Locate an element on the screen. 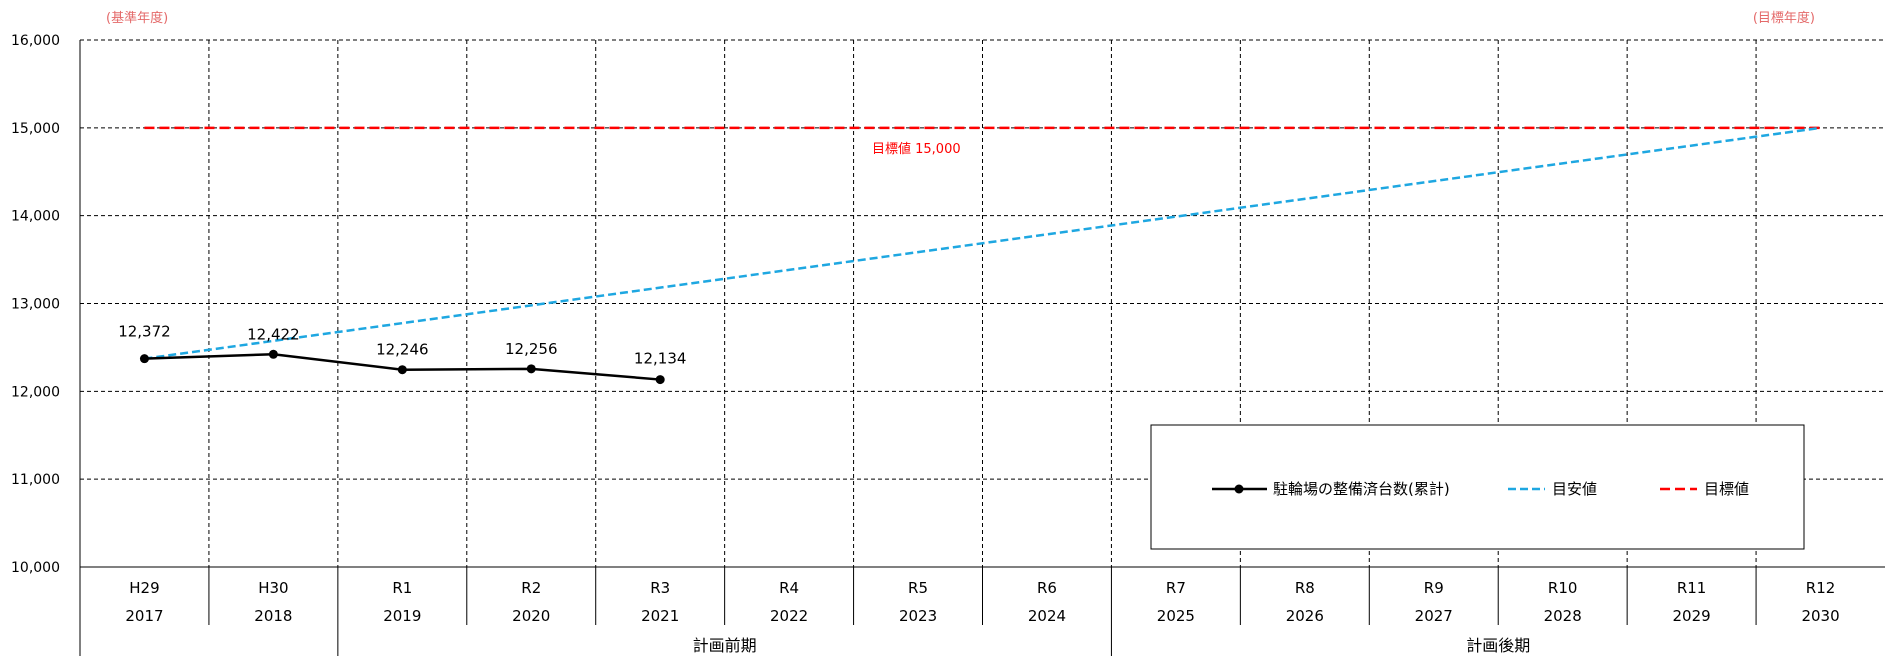 Image resolution: width=1885 pixels, height=656 pixels. x-year-label: 2030 is located at coordinates (1820, 616).